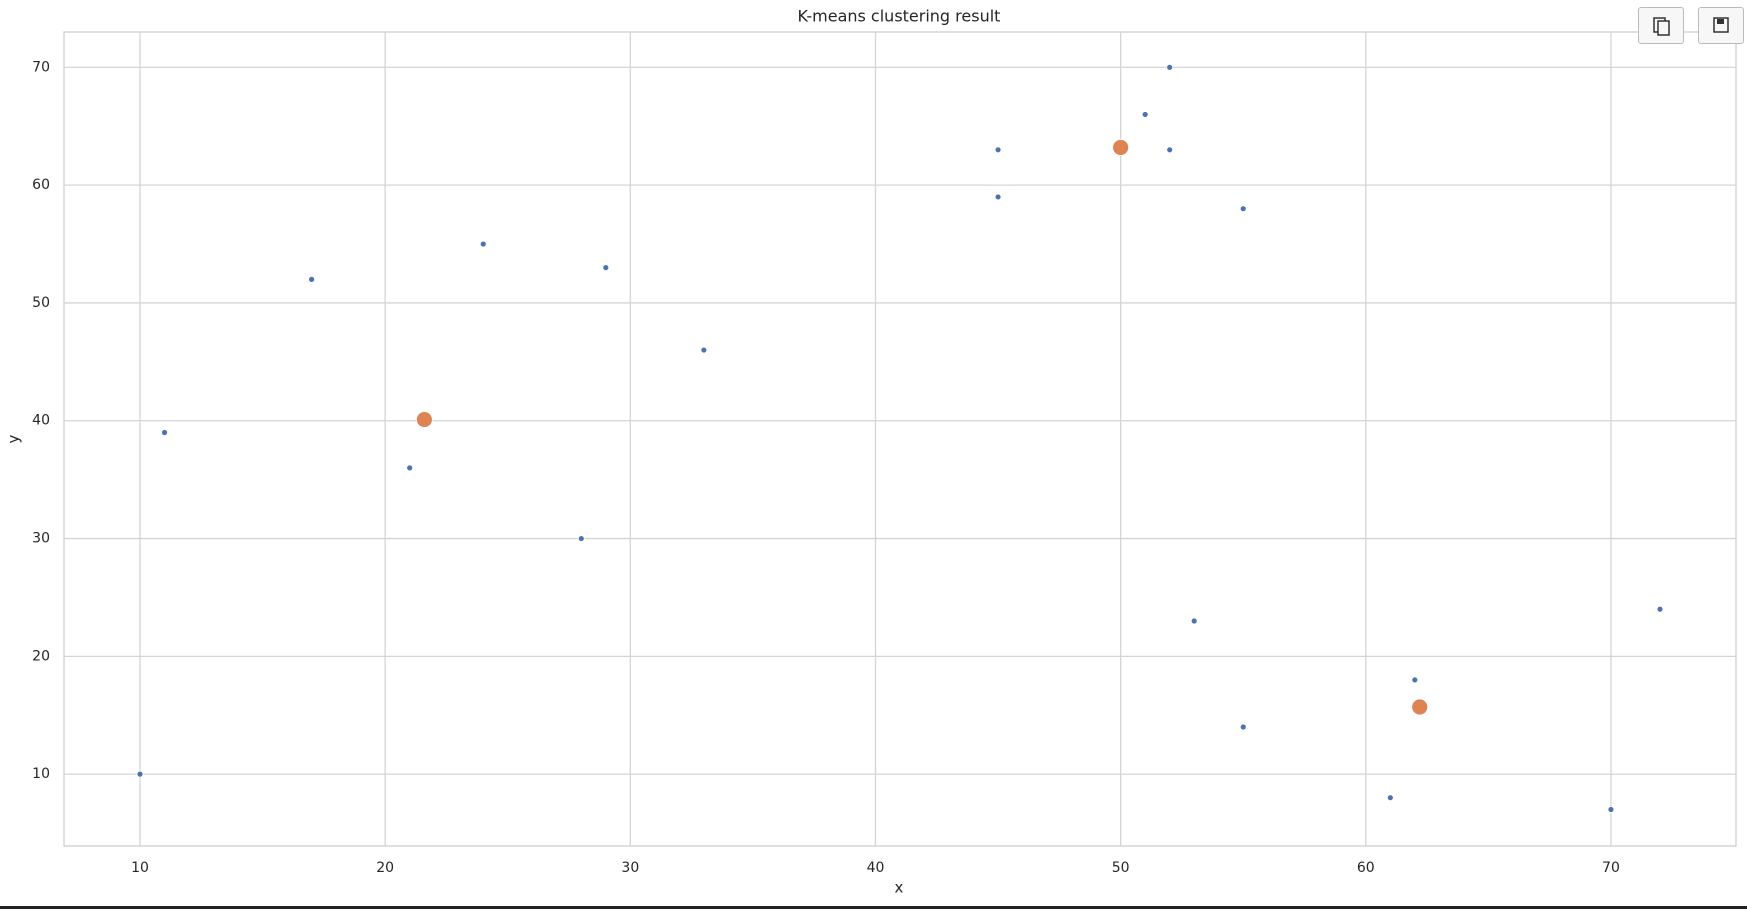  Describe the element at coordinates (899, 888) in the screenshot. I see `x-axis-label: x` at that location.